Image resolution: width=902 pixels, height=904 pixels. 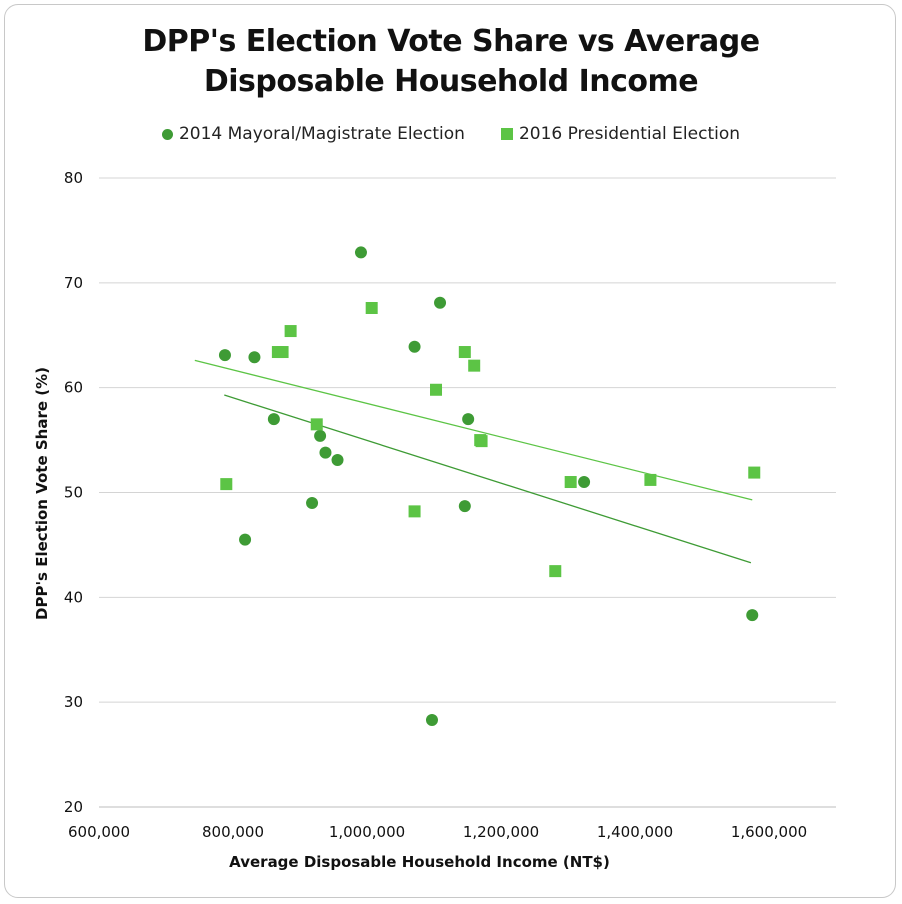 I want to click on legend-label-2014: 2014 Mayoral/Magistrate Election, so click(x=321, y=134).